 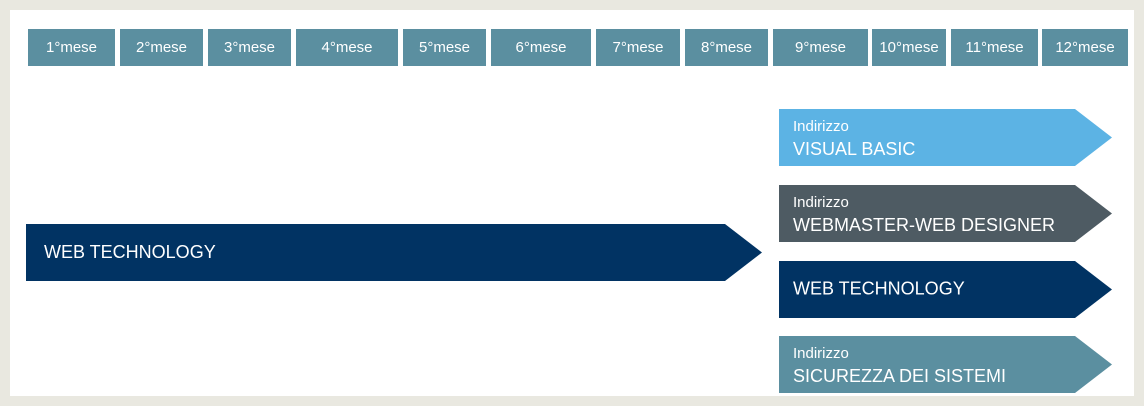 I want to click on month-label: 3°mese, so click(x=249, y=47).